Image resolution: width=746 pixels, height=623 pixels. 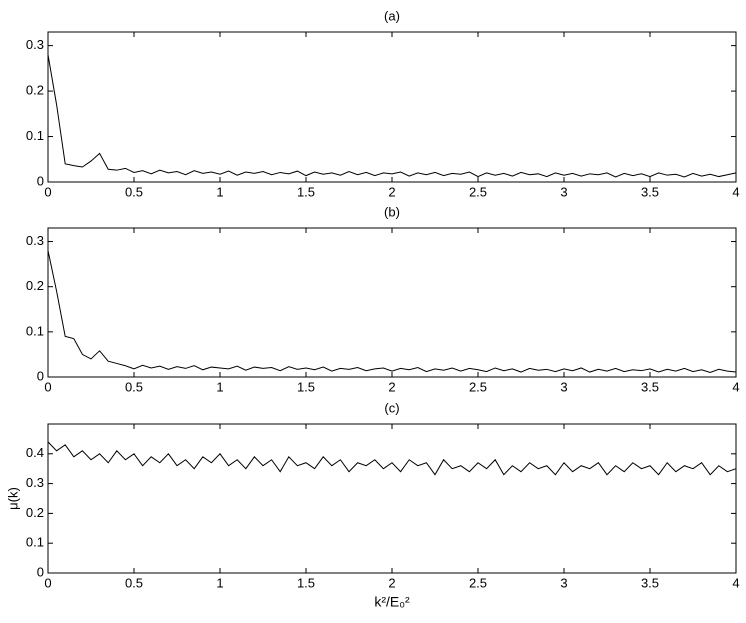 I want to click on panel-title: (b), so click(x=392, y=211).